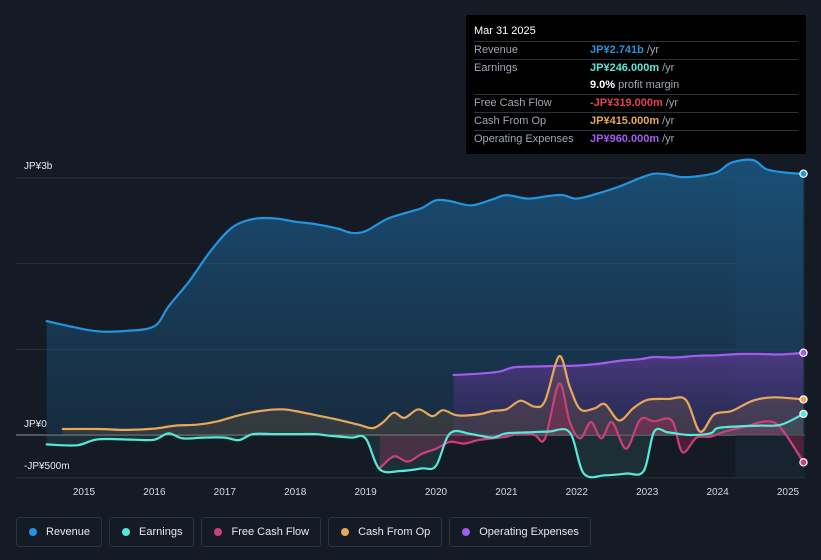 This screenshot has width=821, height=560. I want to click on tooltip-row: Cash From Op JP¥415.000m/yr, so click(636, 121).